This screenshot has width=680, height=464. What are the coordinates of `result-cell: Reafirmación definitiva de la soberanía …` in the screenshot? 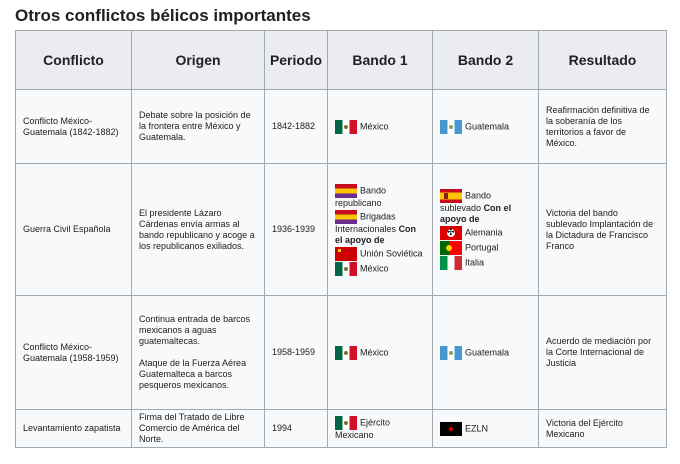 It's located at (602, 126).